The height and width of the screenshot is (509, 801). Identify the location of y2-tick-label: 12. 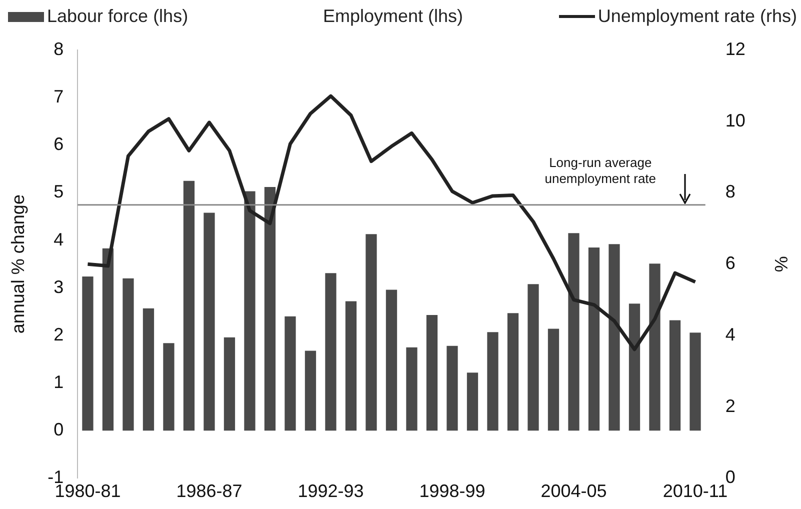
(735, 48).